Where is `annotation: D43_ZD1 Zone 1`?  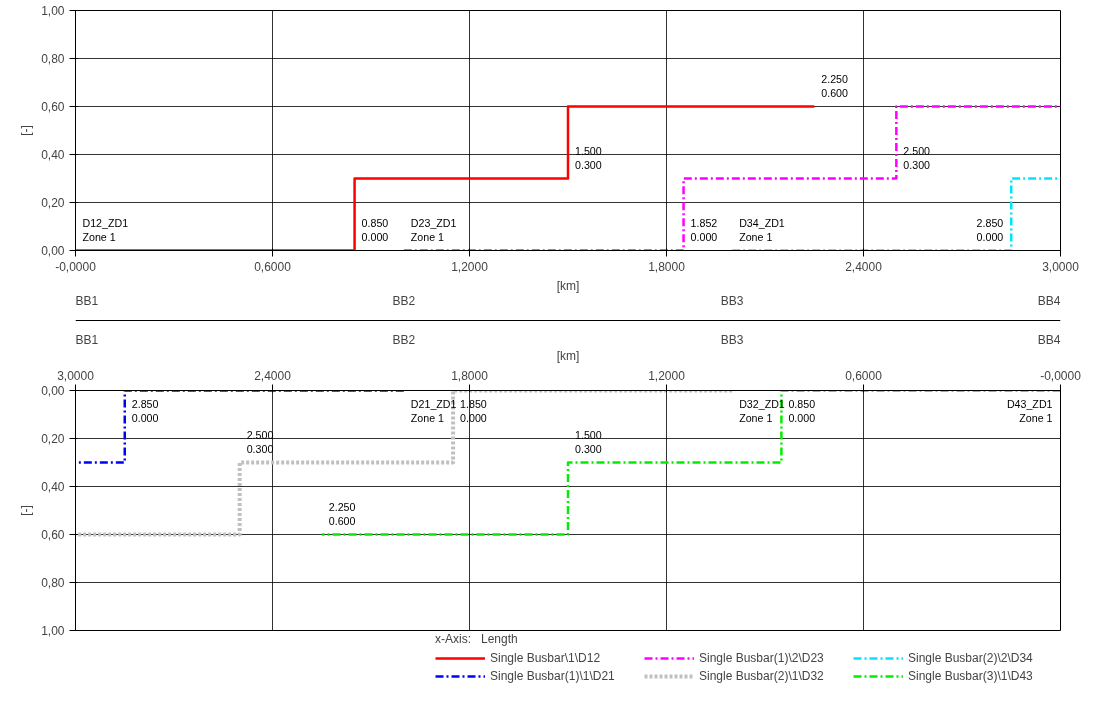 annotation: D43_ZD1 Zone 1 is located at coordinates (1029, 410).